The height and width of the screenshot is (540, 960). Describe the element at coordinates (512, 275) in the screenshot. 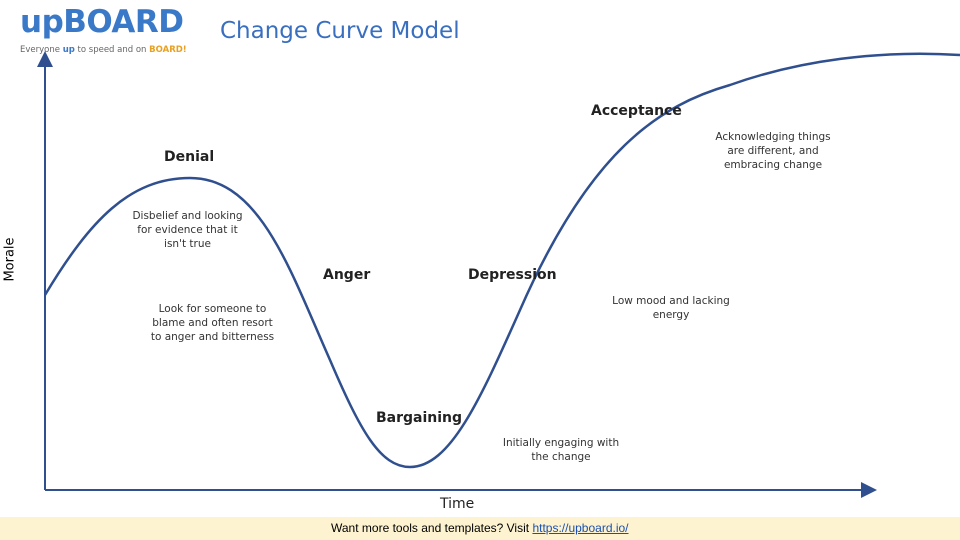

I see `stage-name: Depression` at that location.